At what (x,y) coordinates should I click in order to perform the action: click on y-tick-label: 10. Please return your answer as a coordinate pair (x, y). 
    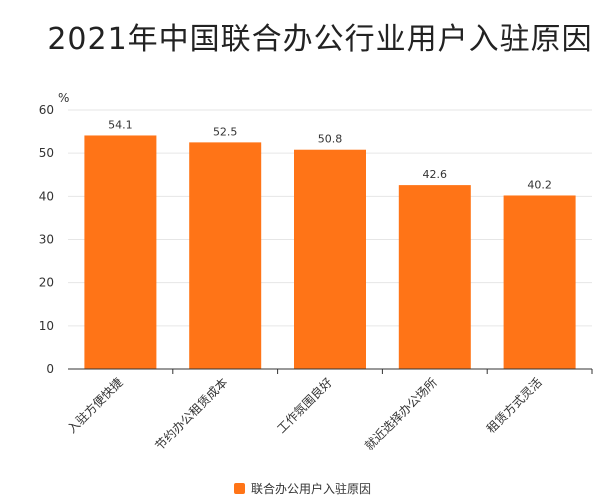
    Looking at the image, I should click on (46, 326).